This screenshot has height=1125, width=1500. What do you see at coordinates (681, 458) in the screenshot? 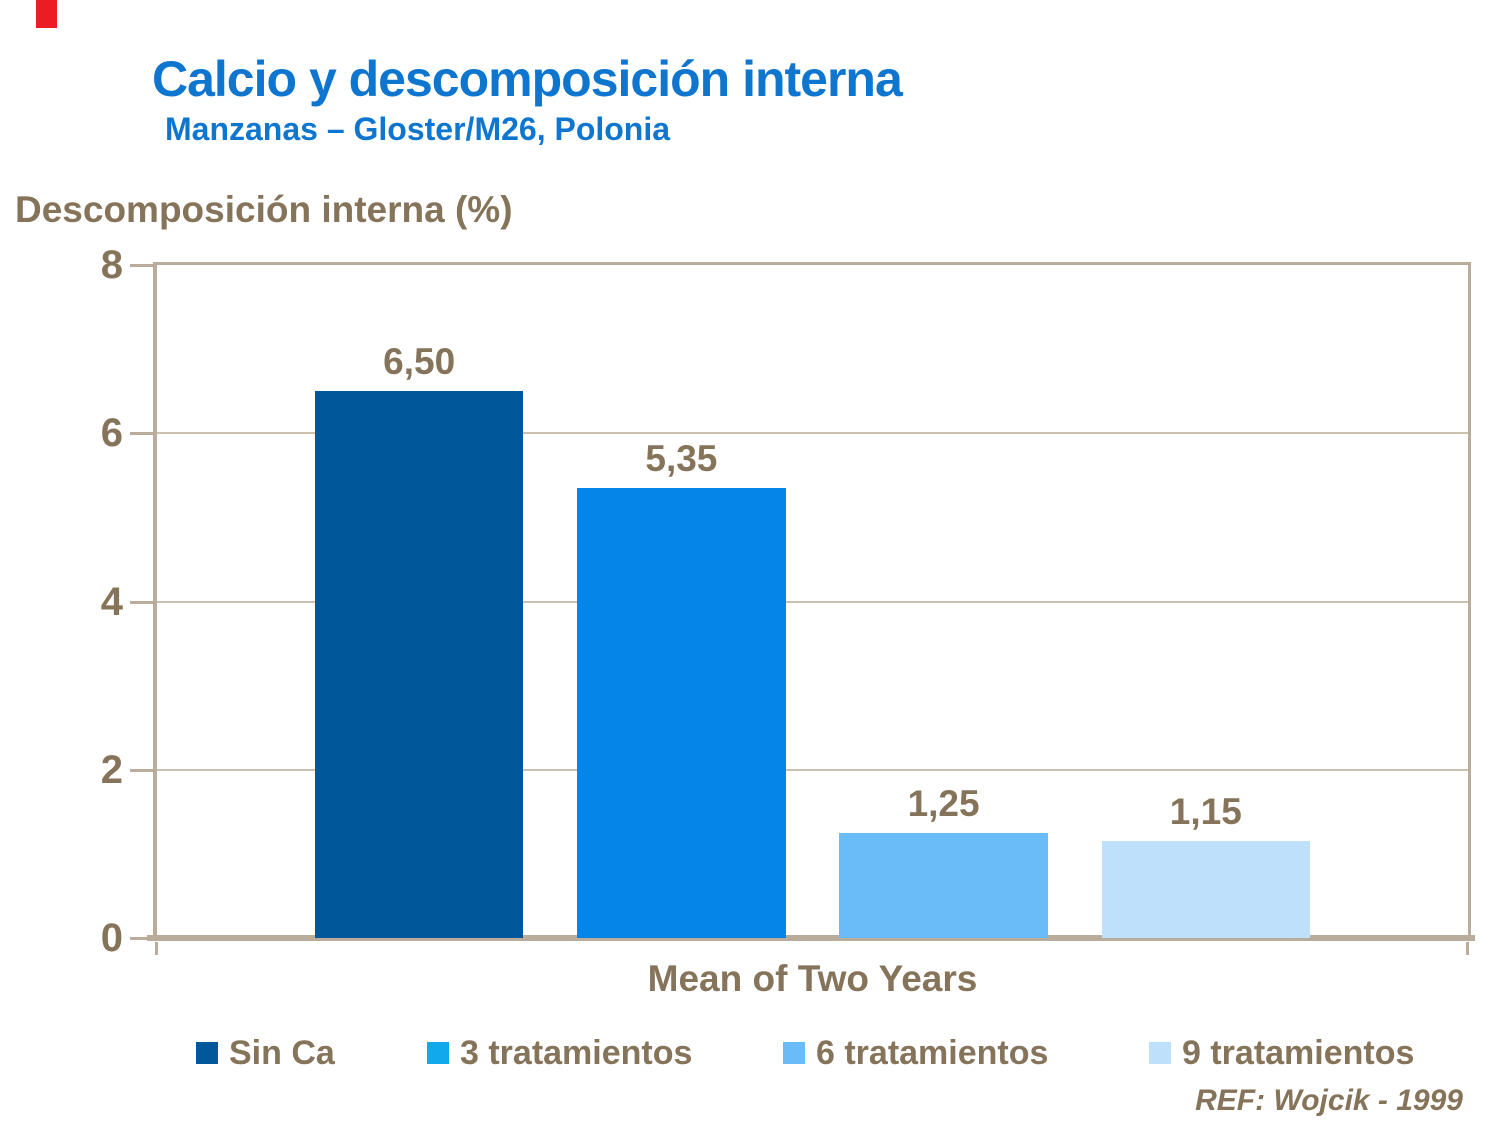
I see `bar-value-label-3-tratamientos: 5,35` at bounding box center [681, 458].